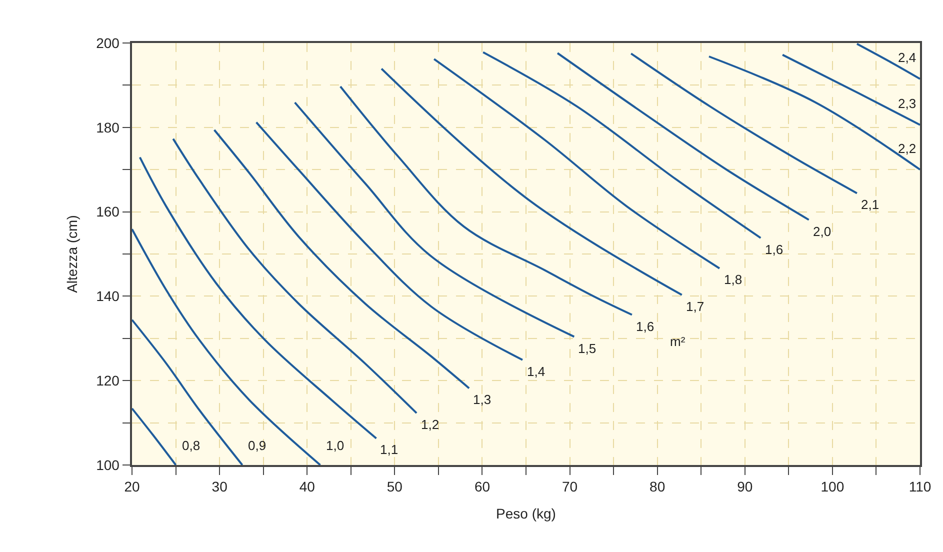 The height and width of the screenshot is (552, 943). What do you see at coordinates (526, 513) in the screenshot?
I see `x-axis-title: Peso (kg)` at bounding box center [526, 513].